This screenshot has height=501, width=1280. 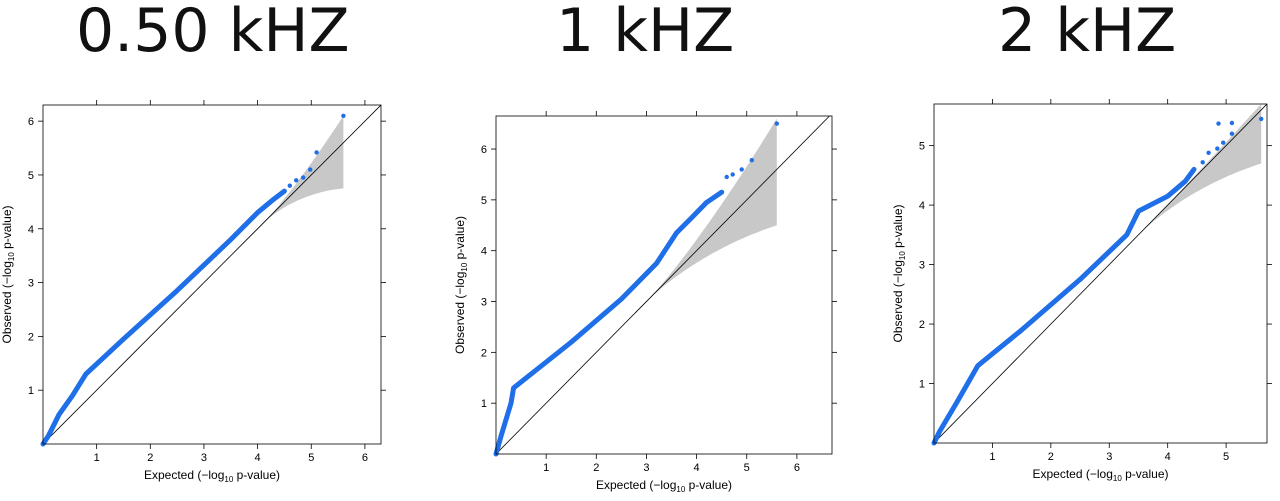 I want to click on panel-title-2khz: 2 kHZ, so click(x=1087, y=33).